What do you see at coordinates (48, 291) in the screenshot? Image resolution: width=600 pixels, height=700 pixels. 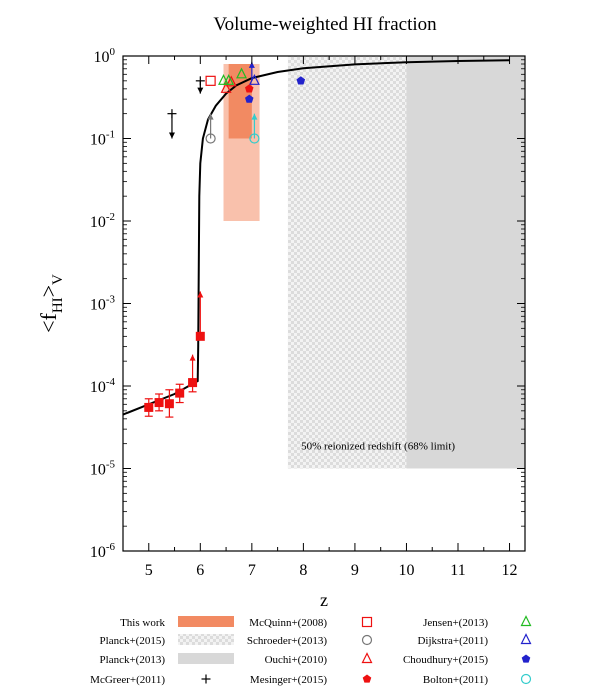 I see `ylabel-close: >` at bounding box center [48, 291].